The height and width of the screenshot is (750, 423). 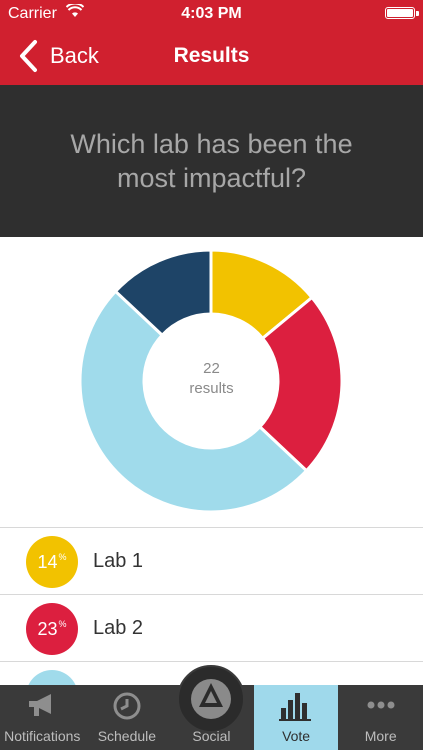 What do you see at coordinates (75, 12) in the screenshot?
I see `wifi-icon` at bounding box center [75, 12].